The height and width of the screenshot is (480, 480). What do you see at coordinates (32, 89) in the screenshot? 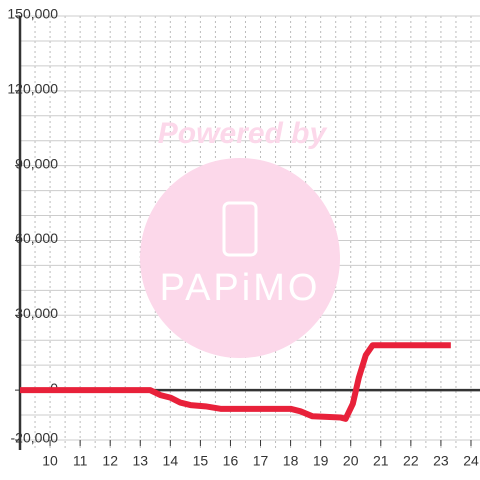
I see `y-tick-label: 120,000` at bounding box center [32, 89].